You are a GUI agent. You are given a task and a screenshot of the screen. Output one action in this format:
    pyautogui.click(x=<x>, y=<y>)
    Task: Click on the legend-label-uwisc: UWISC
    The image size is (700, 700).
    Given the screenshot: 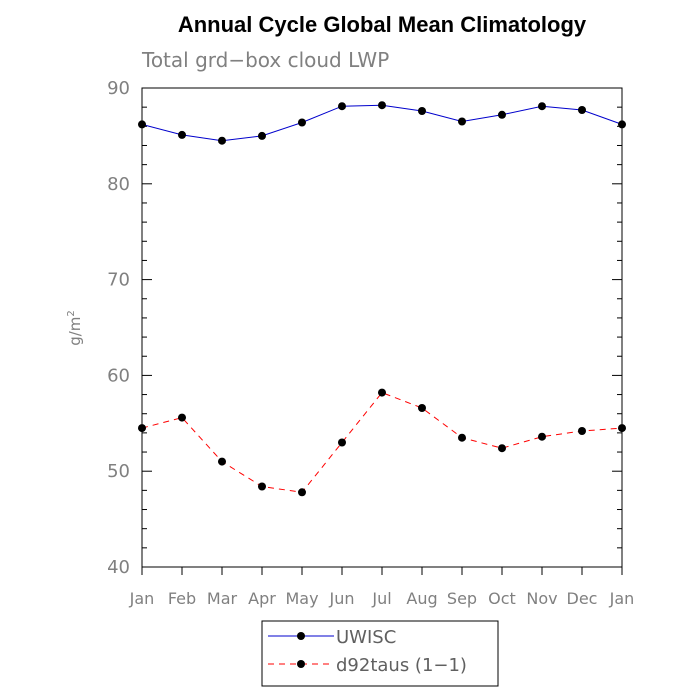 What is the action you would take?
    pyautogui.click(x=366, y=637)
    